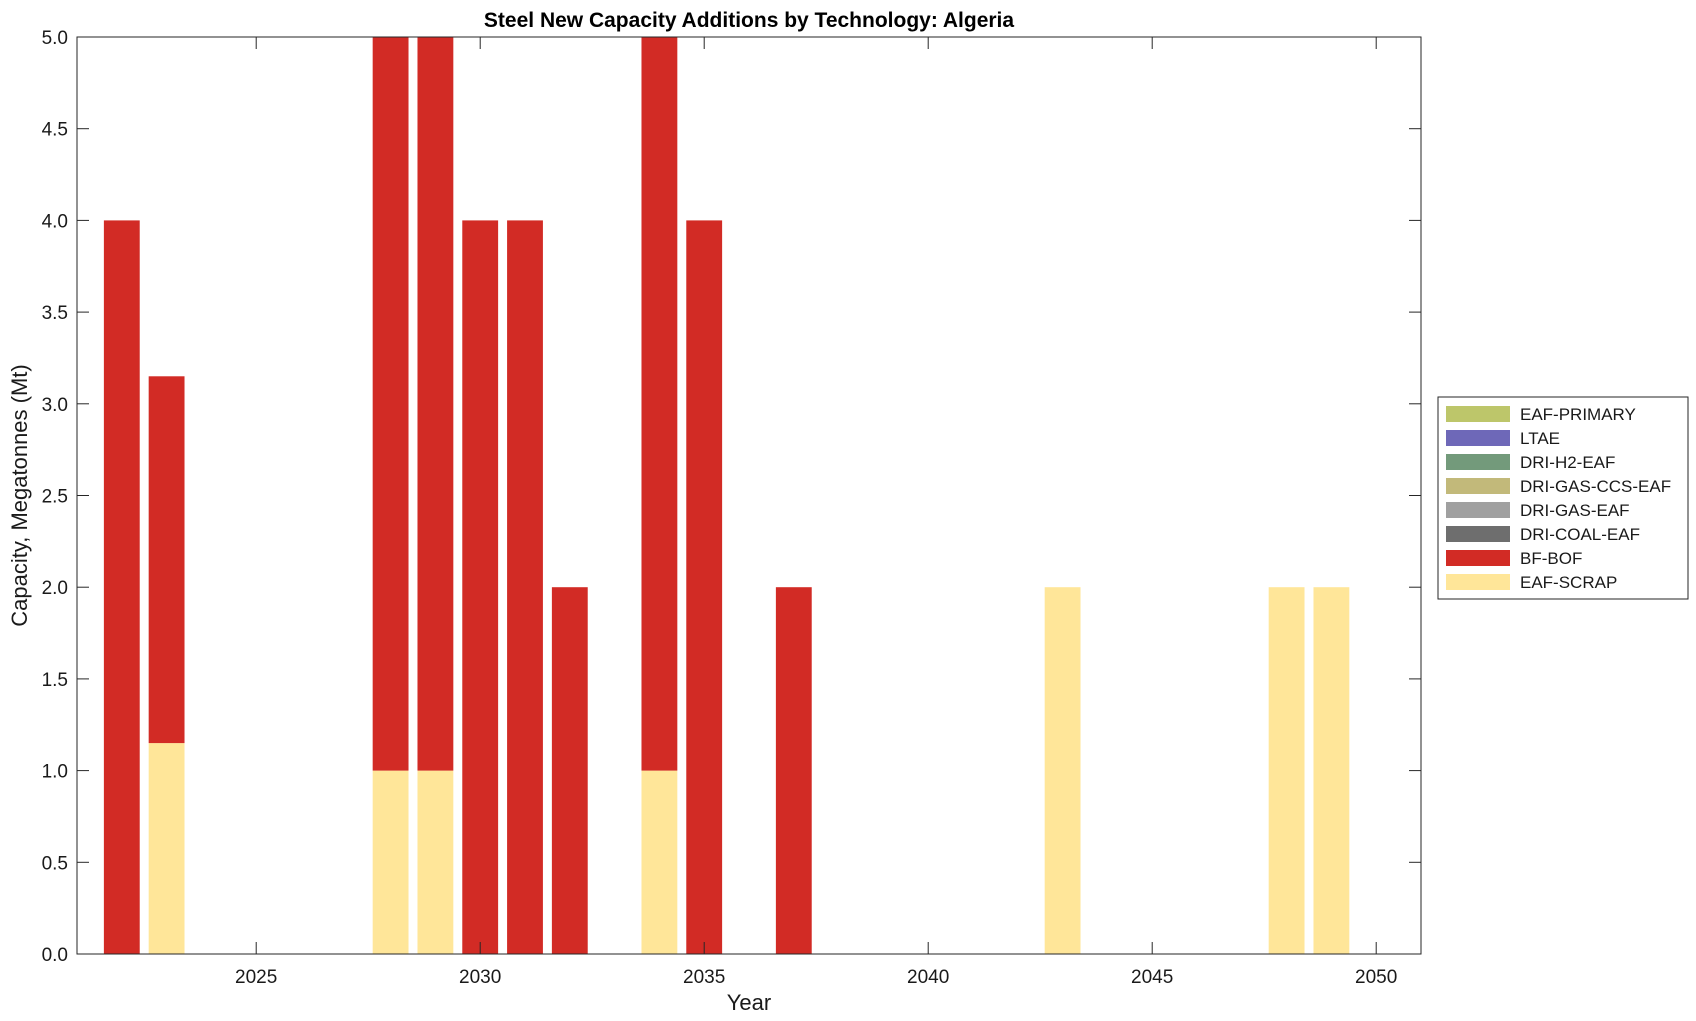 This screenshot has width=1696, height=1021. Describe the element at coordinates (55, 313) in the screenshot. I see `y-tick-label: 3.5` at that location.